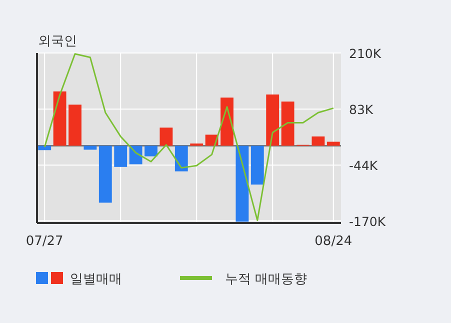 The height and width of the screenshot is (323, 451). What do you see at coordinates (266, 279) in the screenshot?
I see `legend-label: 누적 매매동향` at bounding box center [266, 279].